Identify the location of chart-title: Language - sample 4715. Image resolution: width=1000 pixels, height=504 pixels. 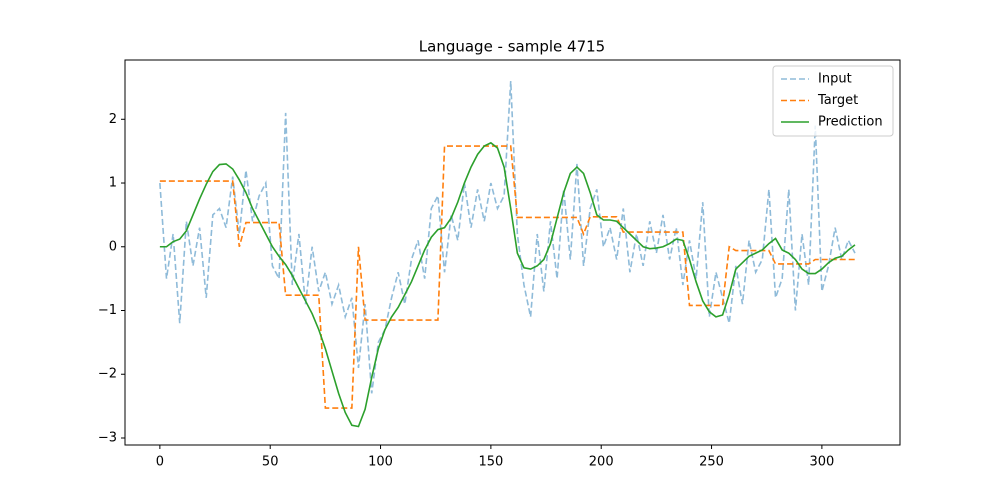
(512, 47).